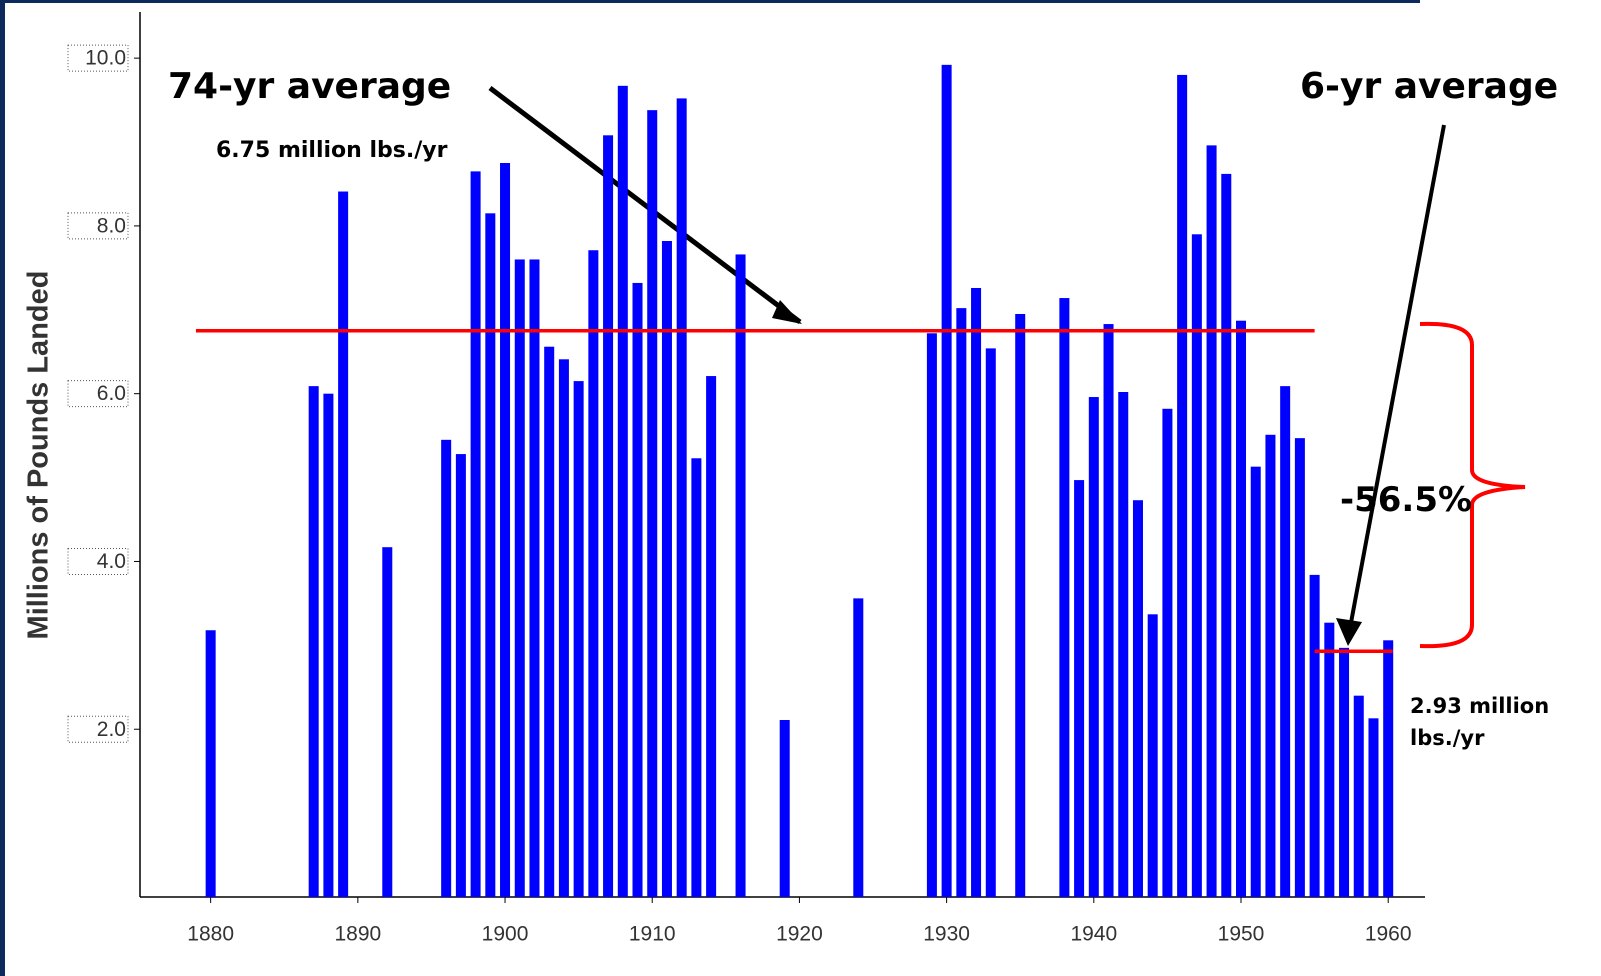 This screenshot has width=1601, height=976. What do you see at coordinates (210, 934) in the screenshot?
I see `x-tick-label: 1880` at bounding box center [210, 934].